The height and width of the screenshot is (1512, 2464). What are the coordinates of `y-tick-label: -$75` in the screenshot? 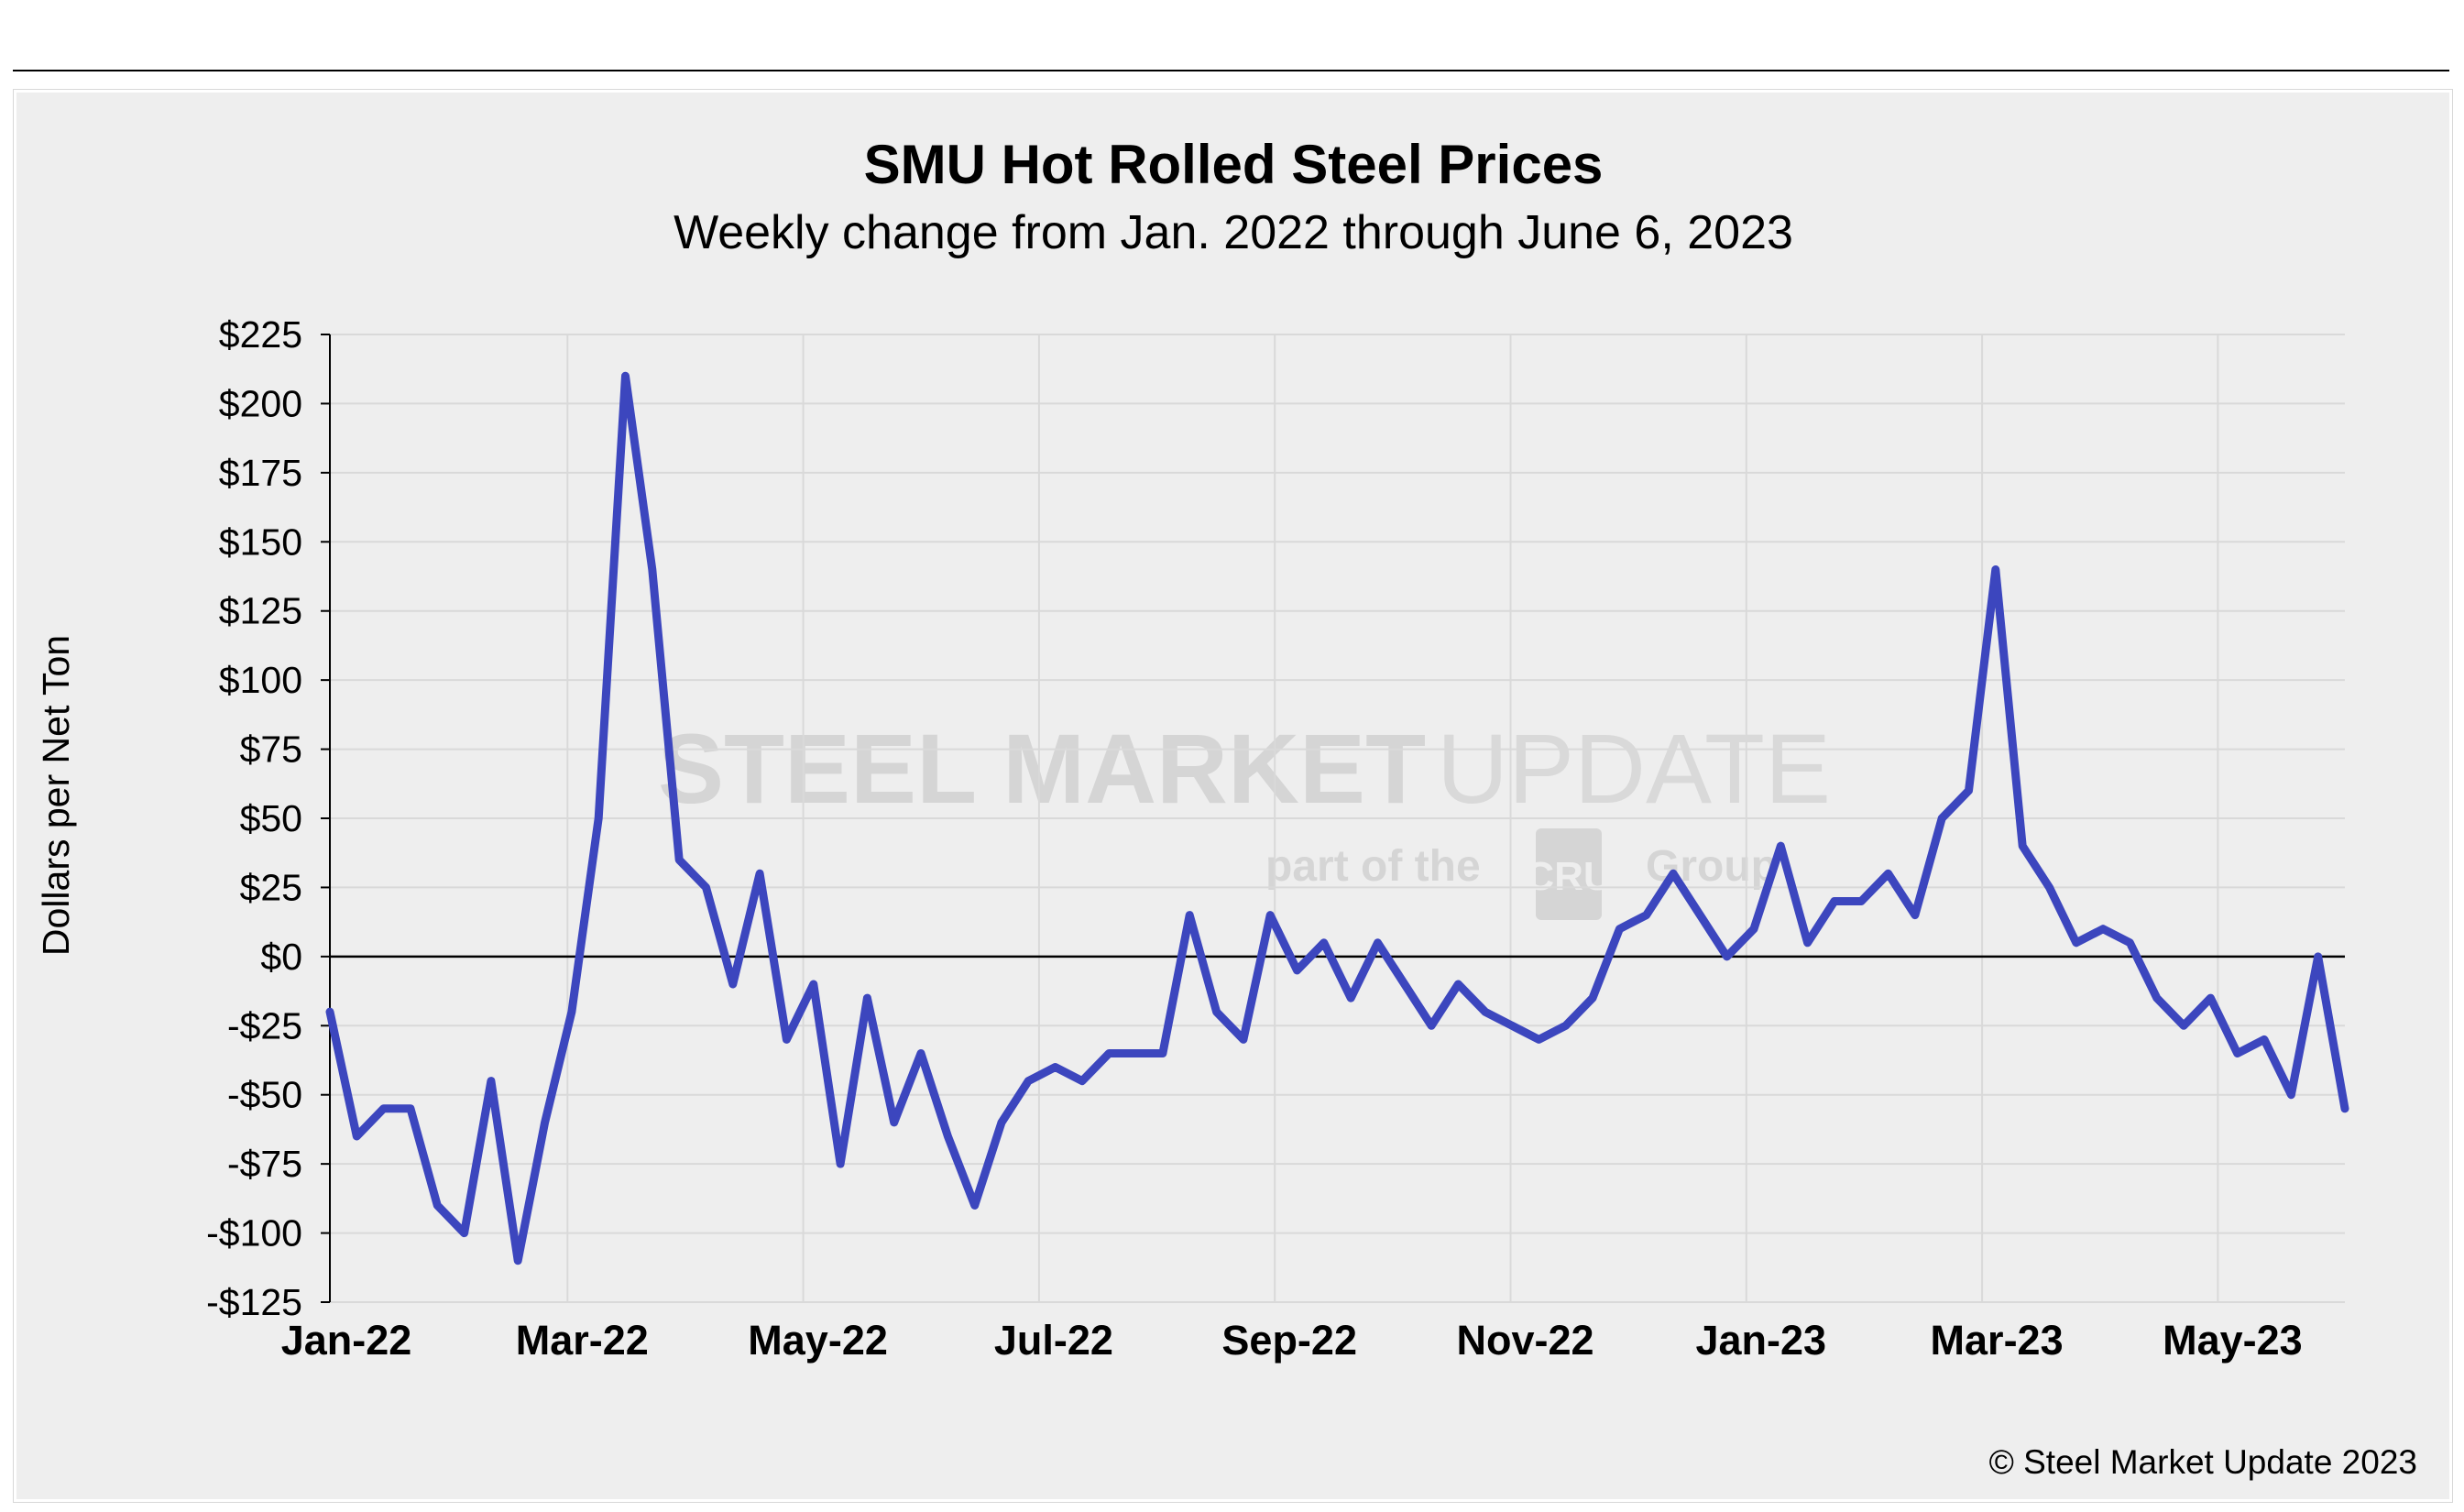 It's located at (264, 1164).